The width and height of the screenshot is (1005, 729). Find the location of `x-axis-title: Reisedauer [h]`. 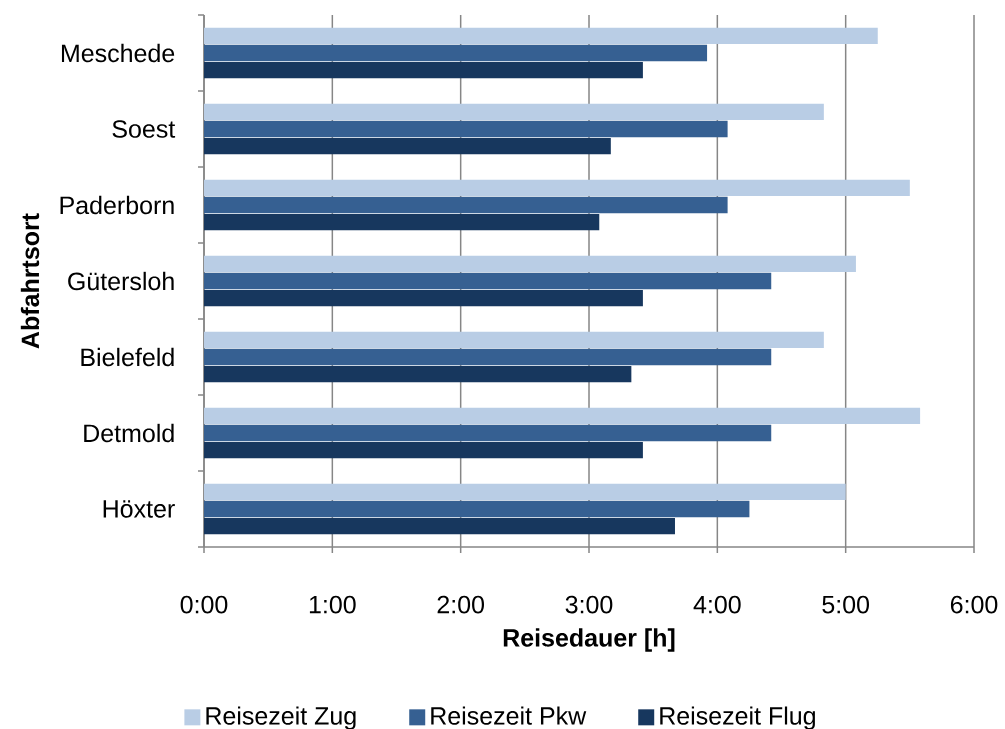

x-axis-title: Reisedauer [h] is located at coordinates (589, 640).